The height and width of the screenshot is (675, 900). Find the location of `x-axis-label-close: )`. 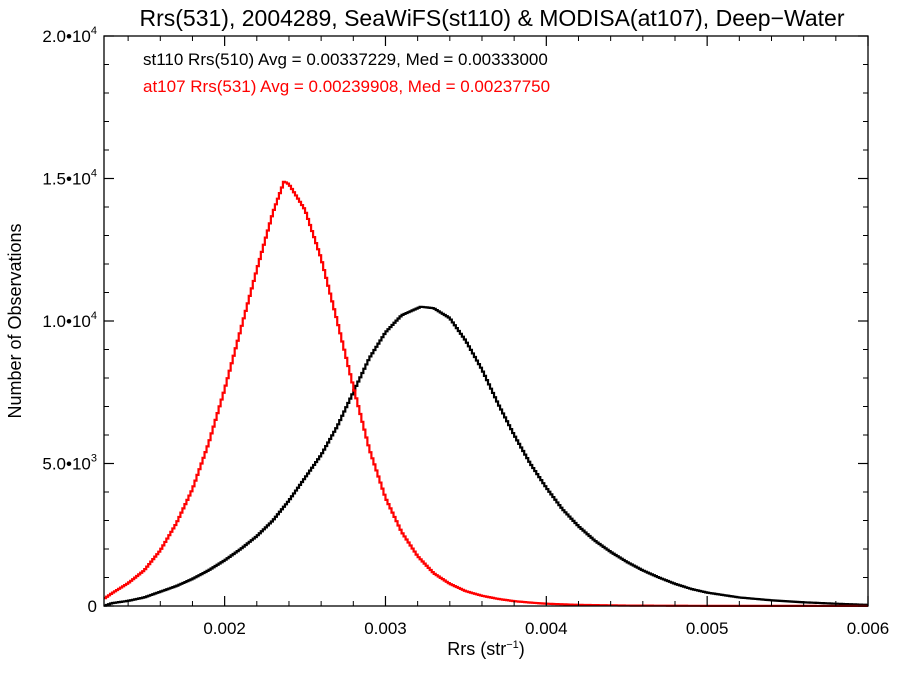

x-axis-label-close: ) is located at coordinates (522, 649).